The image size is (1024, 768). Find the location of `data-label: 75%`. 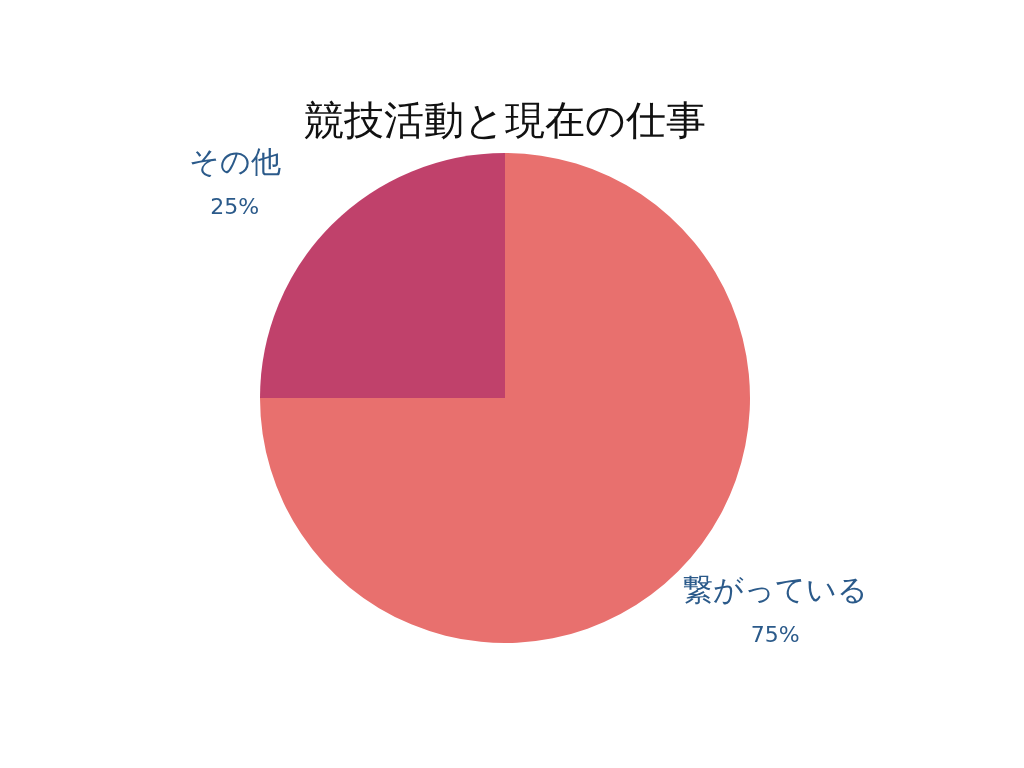

data-label: 75% is located at coordinates (775, 634).